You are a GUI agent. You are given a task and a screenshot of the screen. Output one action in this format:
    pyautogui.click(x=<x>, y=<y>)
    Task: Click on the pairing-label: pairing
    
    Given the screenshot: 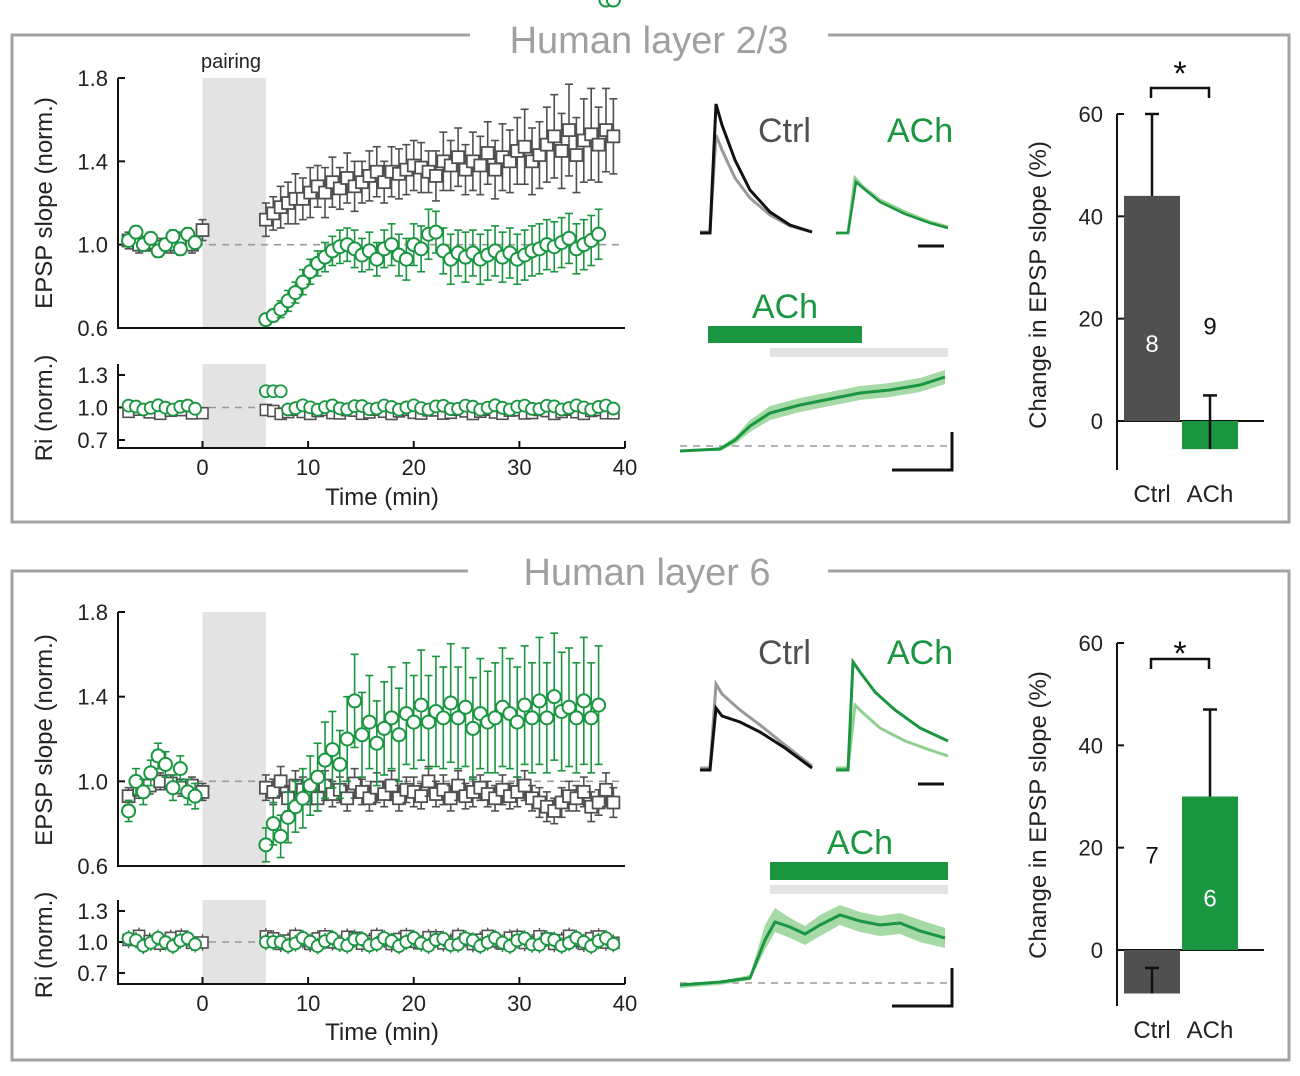 What is the action you would take?
    pyautogui.click(x=231, y=62)
    